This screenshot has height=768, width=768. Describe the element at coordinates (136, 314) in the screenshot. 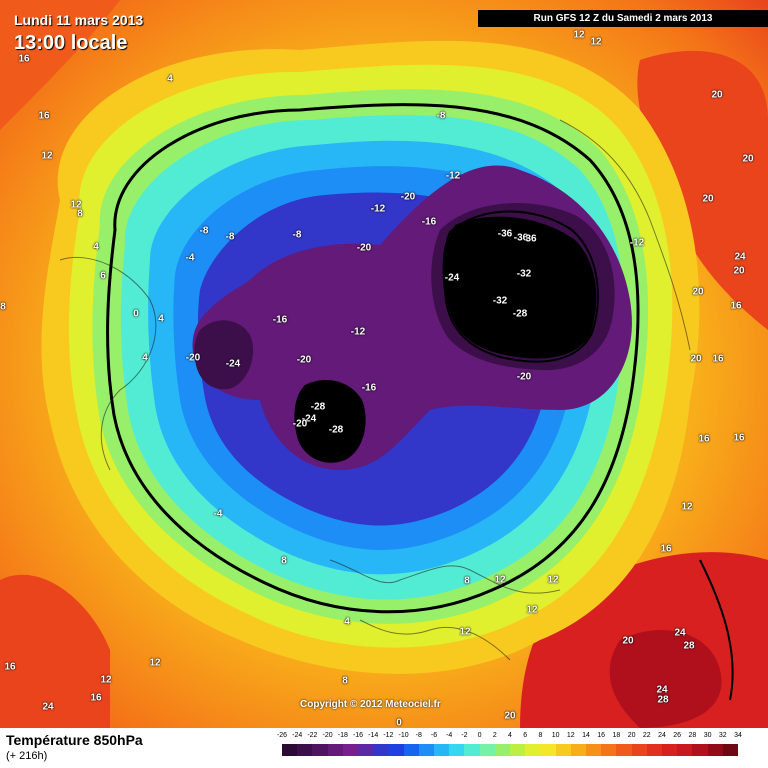

I see `isotherm-value-label: 0` at that location.